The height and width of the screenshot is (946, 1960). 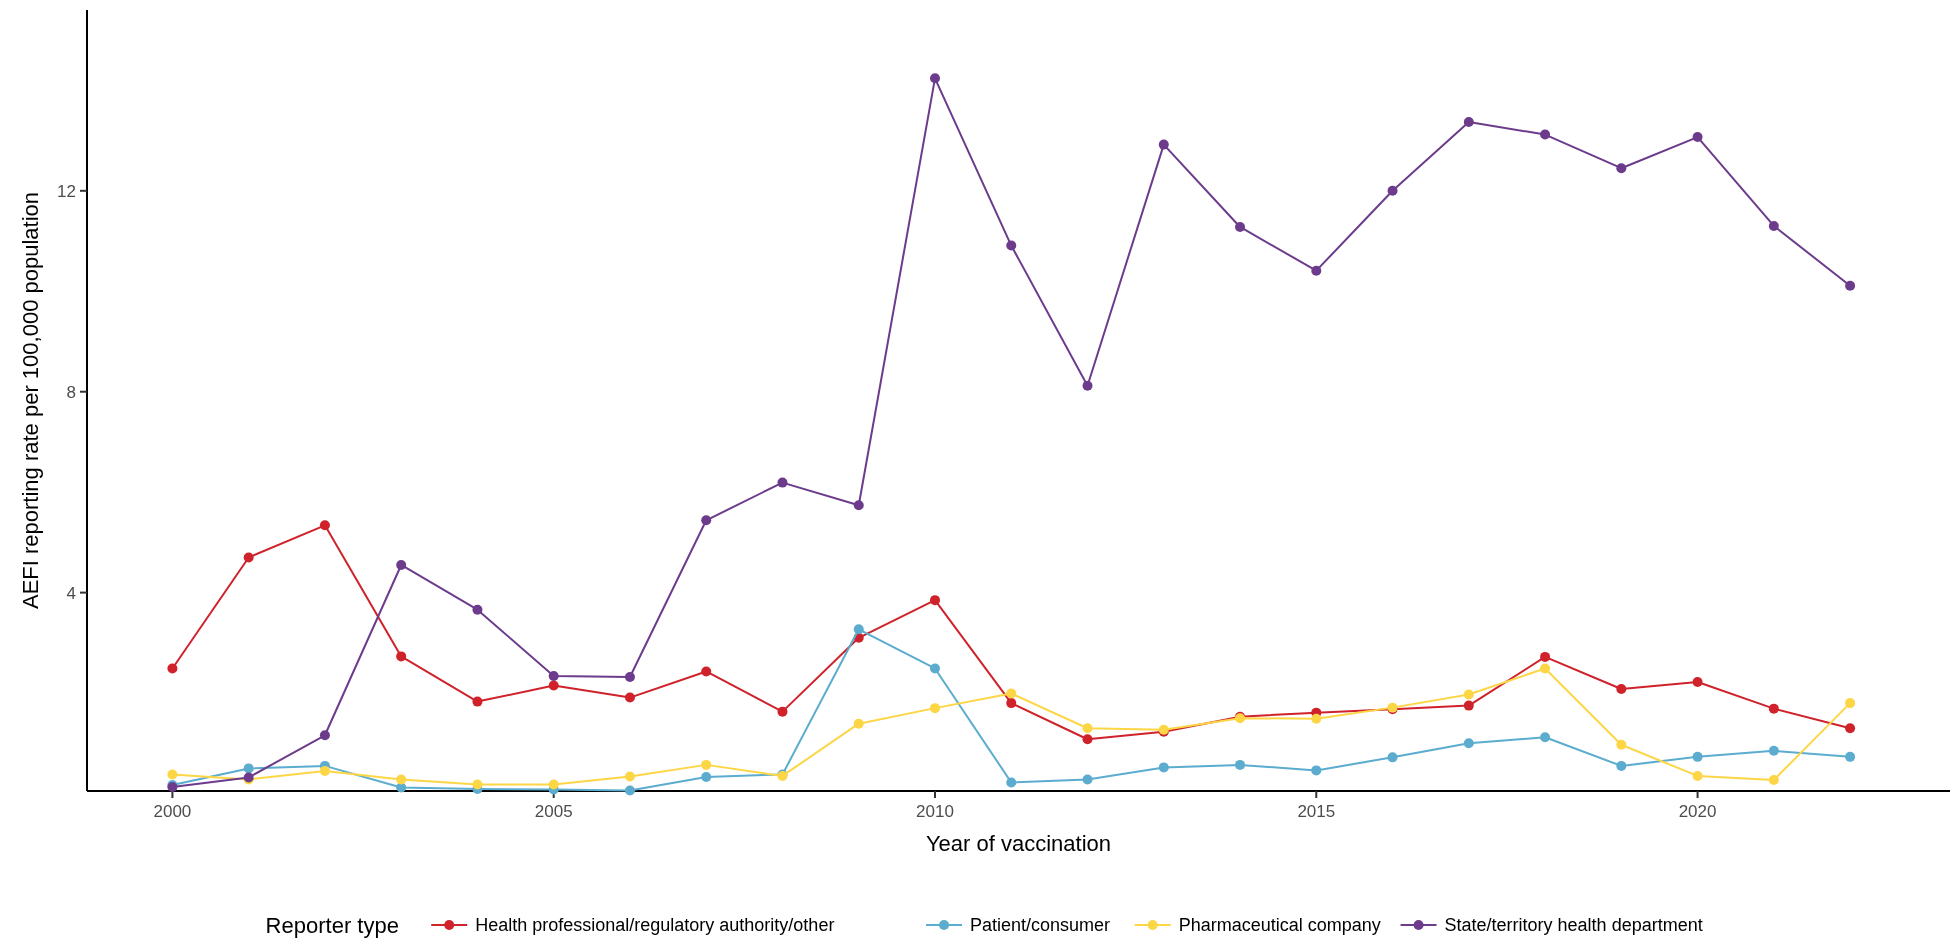 What do you see at coordinates (71, 593) in the screenshot?
I see `y-tick-label: 4` at bounding box center [71, 593].